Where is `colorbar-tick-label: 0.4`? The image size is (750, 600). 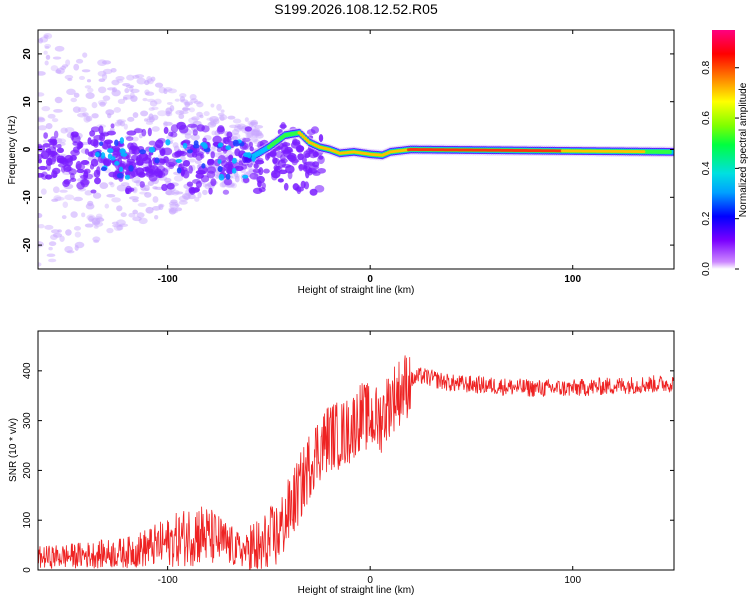 colorbar-tick-label: 0.4 is located at coordinates (706, 168).